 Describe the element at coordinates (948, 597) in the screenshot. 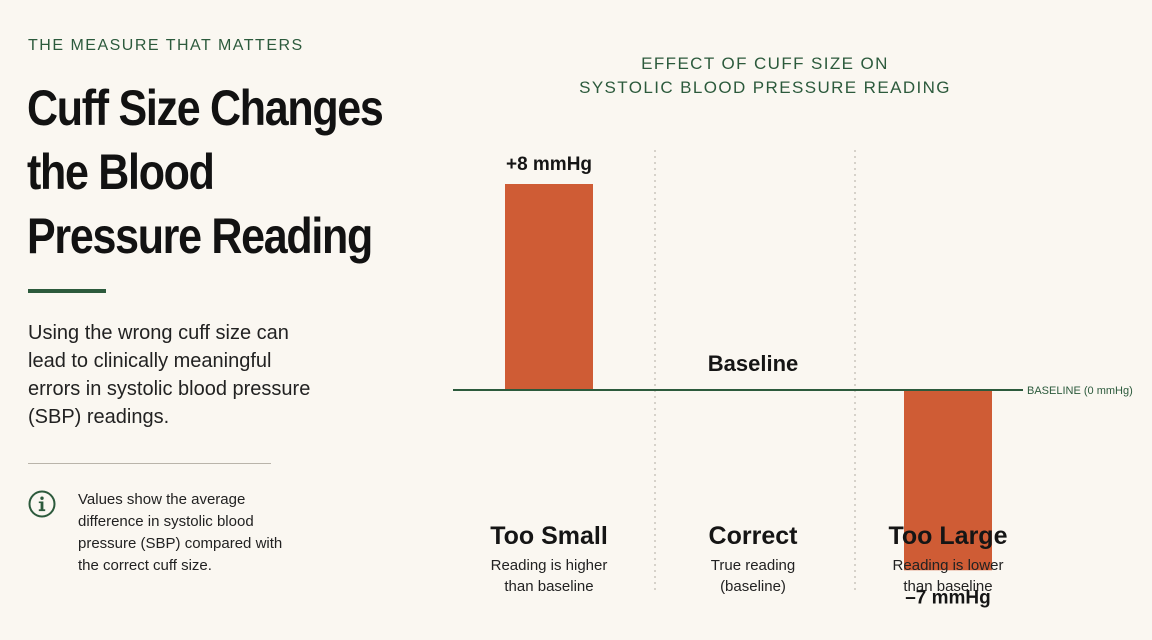

I see `value-label-too-large: –7 mmHg` at that location.